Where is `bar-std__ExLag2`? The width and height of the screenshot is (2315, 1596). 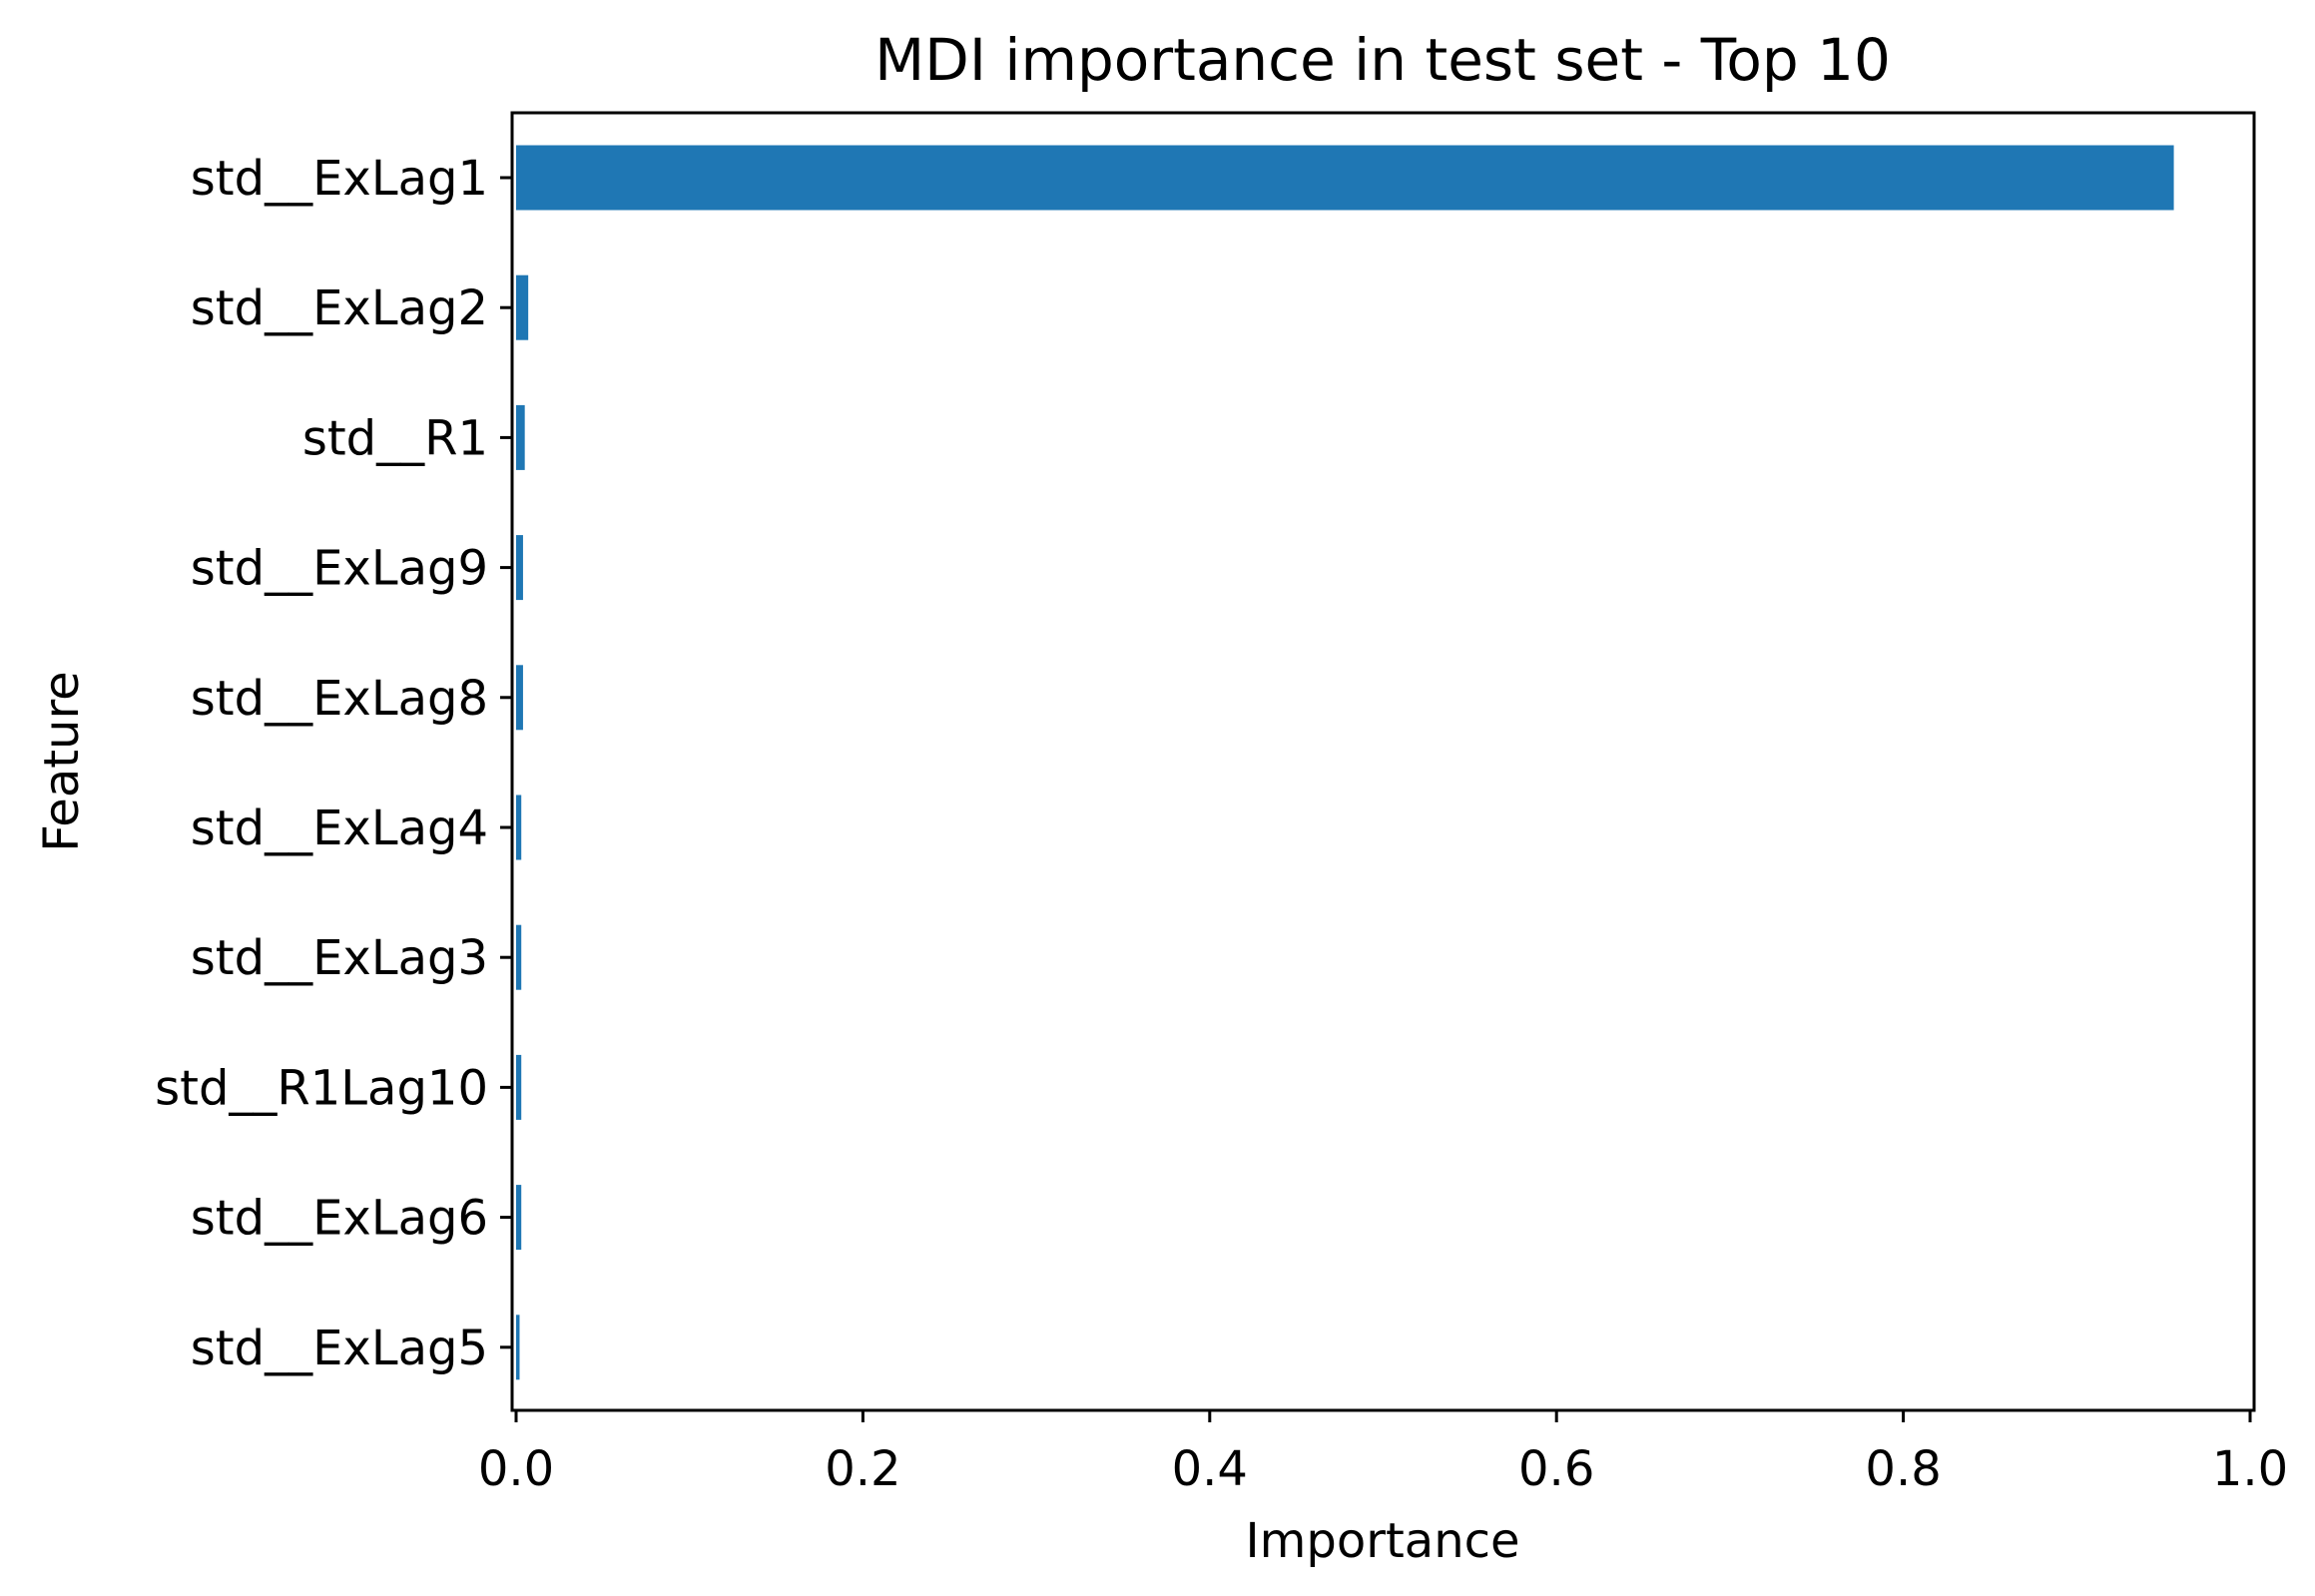 bar-std__ExLag2 is located at coordinates (522, 307).